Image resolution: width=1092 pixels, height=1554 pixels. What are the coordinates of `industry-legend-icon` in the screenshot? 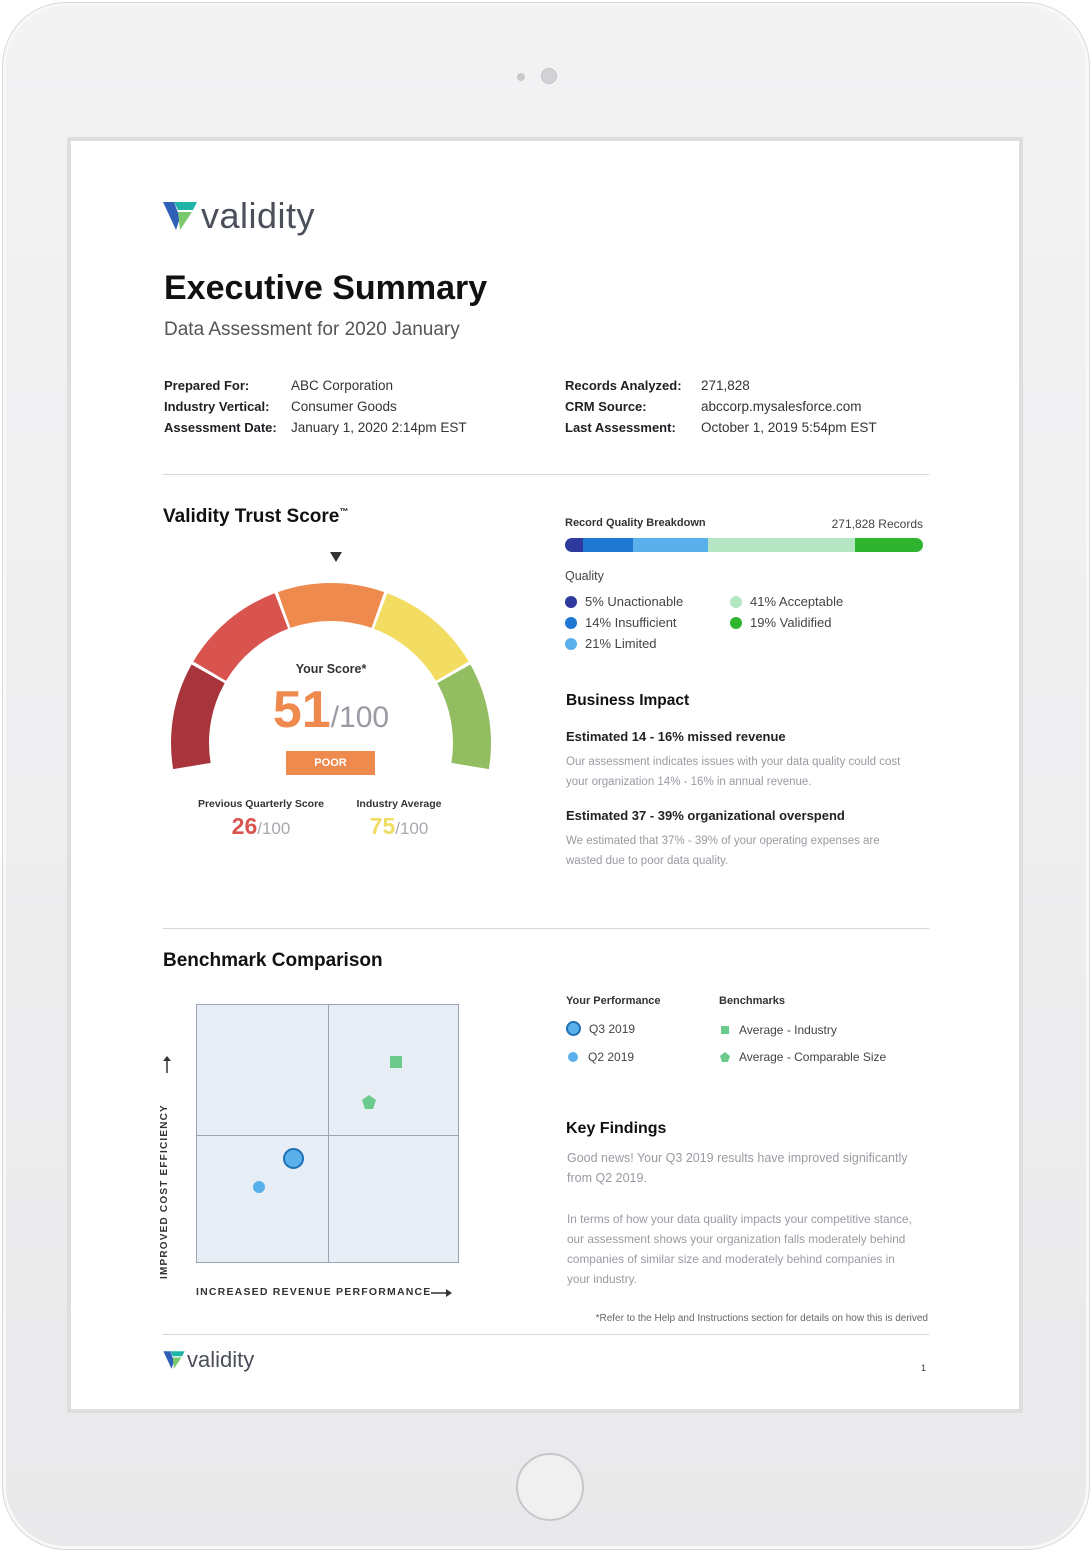 It's located at (725, 1030).